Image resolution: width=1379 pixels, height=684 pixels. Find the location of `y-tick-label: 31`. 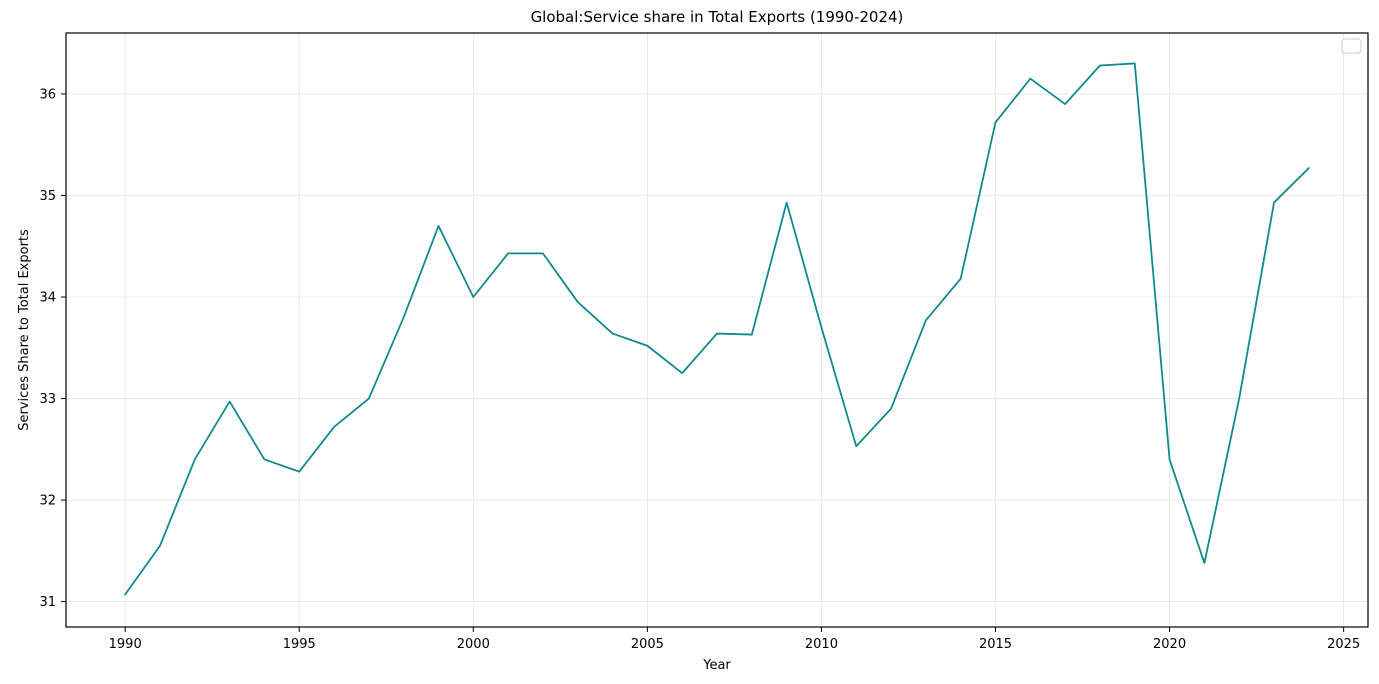

y-tick-label: 31 is located at coordinates (47, 602).